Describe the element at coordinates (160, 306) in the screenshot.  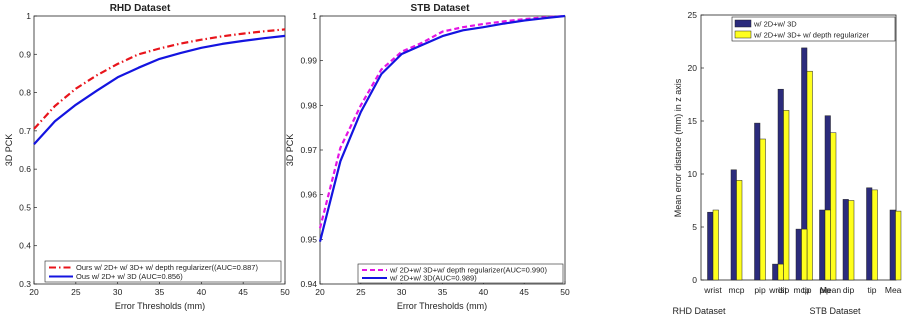
I see `rhd-x-axis-label: Error Thresholds (mm)` at that location.